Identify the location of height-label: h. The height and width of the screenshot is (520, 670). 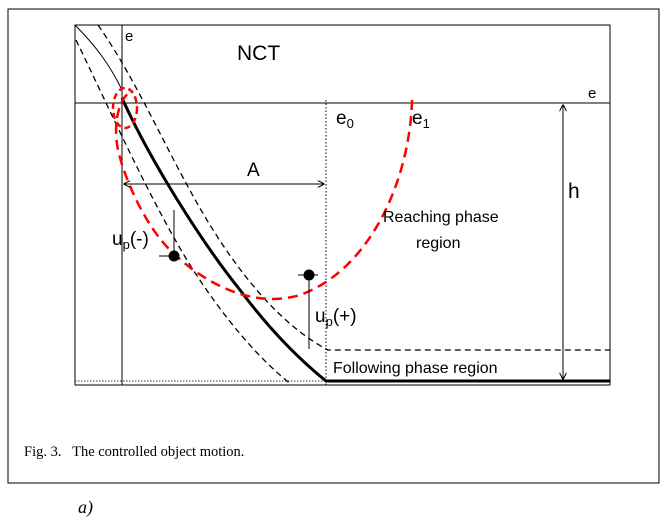
(574, 191).